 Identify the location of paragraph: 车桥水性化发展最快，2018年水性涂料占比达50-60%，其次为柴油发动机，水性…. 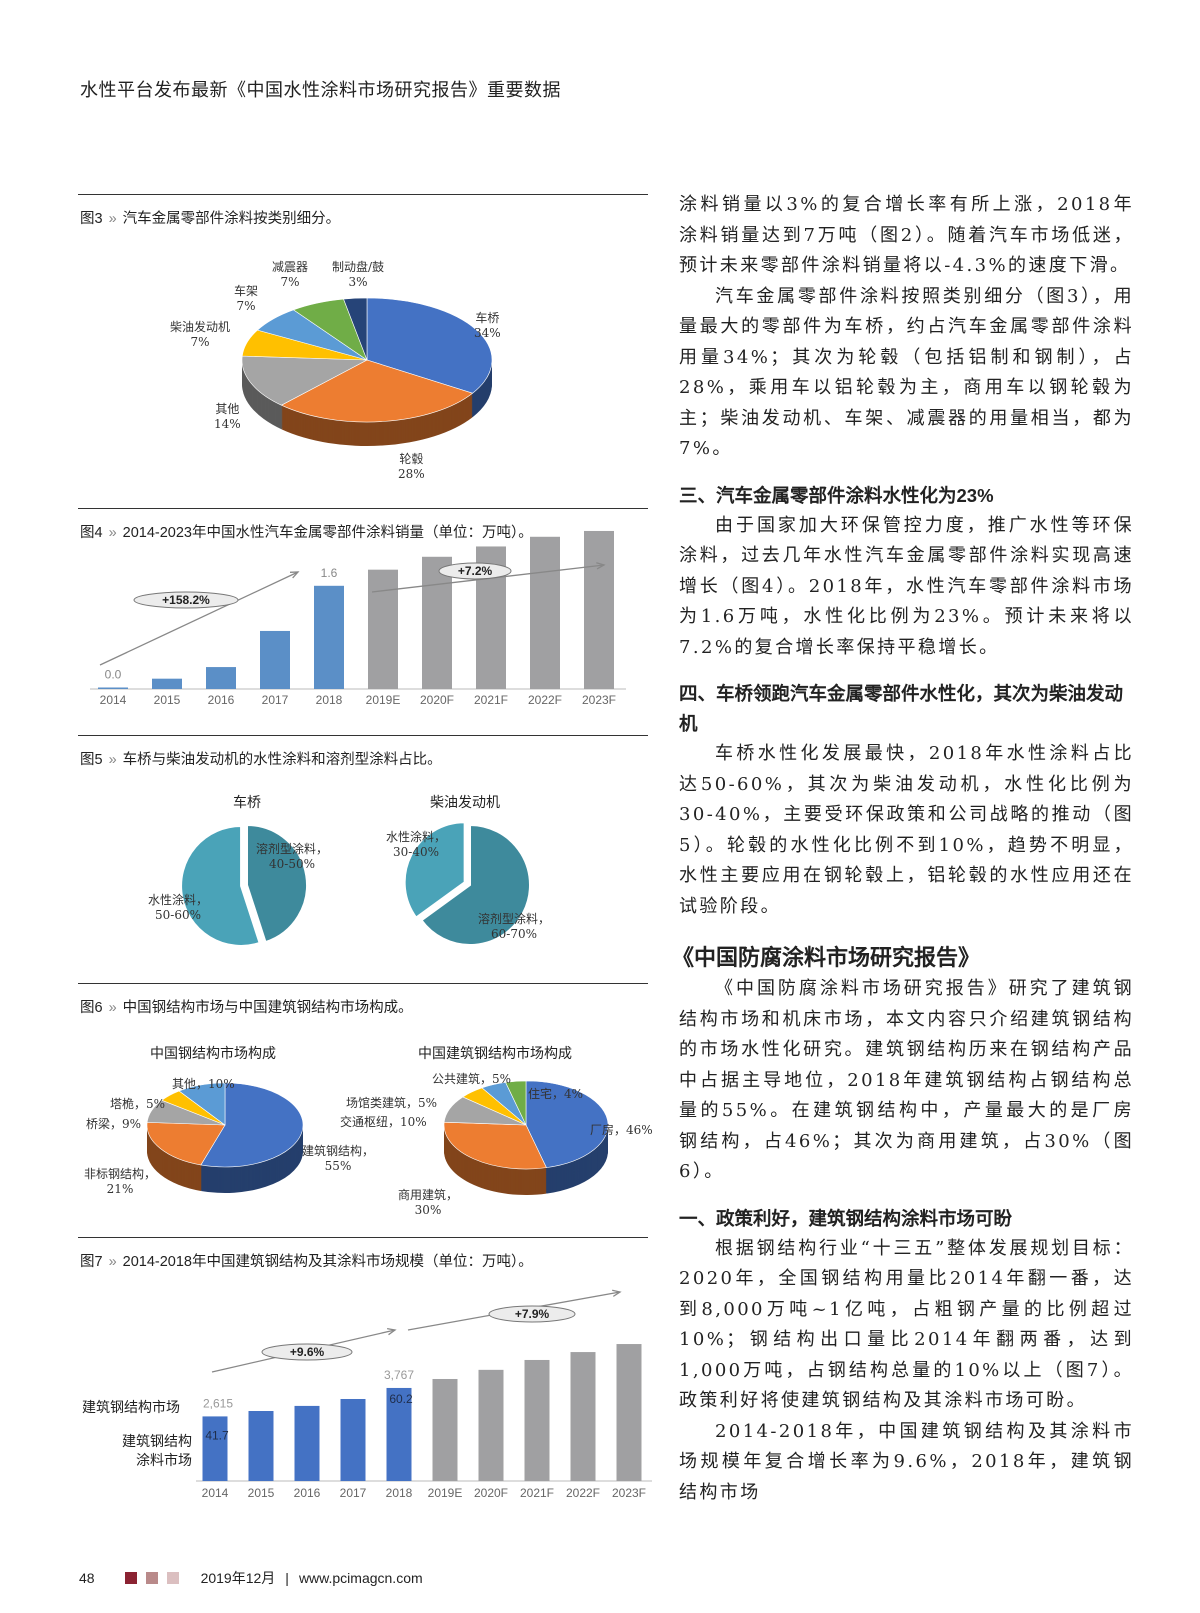
(906, 830).